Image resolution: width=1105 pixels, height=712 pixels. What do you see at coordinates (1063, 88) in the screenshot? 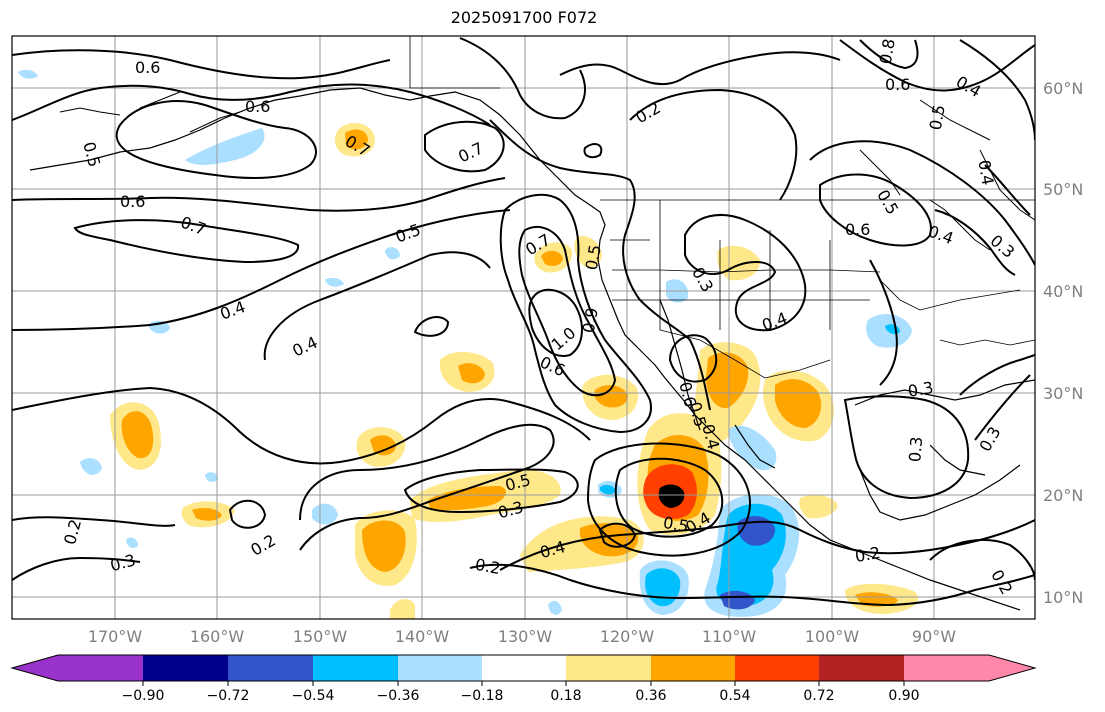
I see `lat-label: 60°N` at bounding box center [1063, 88].